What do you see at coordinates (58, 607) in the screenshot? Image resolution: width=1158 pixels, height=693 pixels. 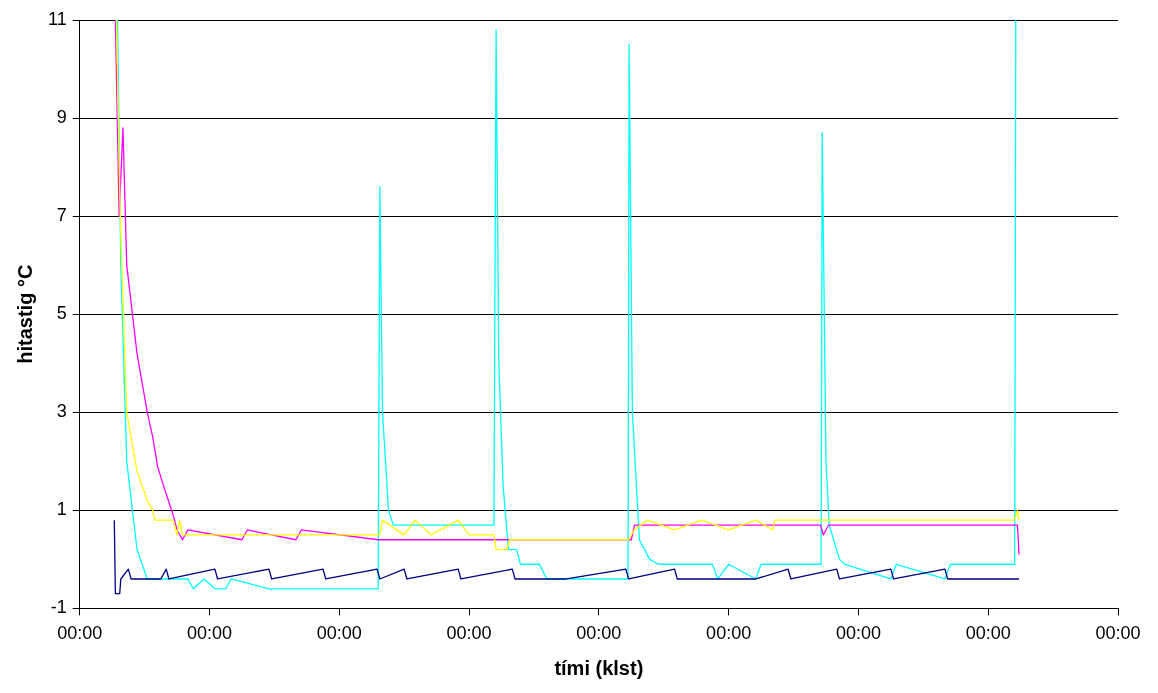 I see `y-tick-label: -1` at bounding box center [58, 607].